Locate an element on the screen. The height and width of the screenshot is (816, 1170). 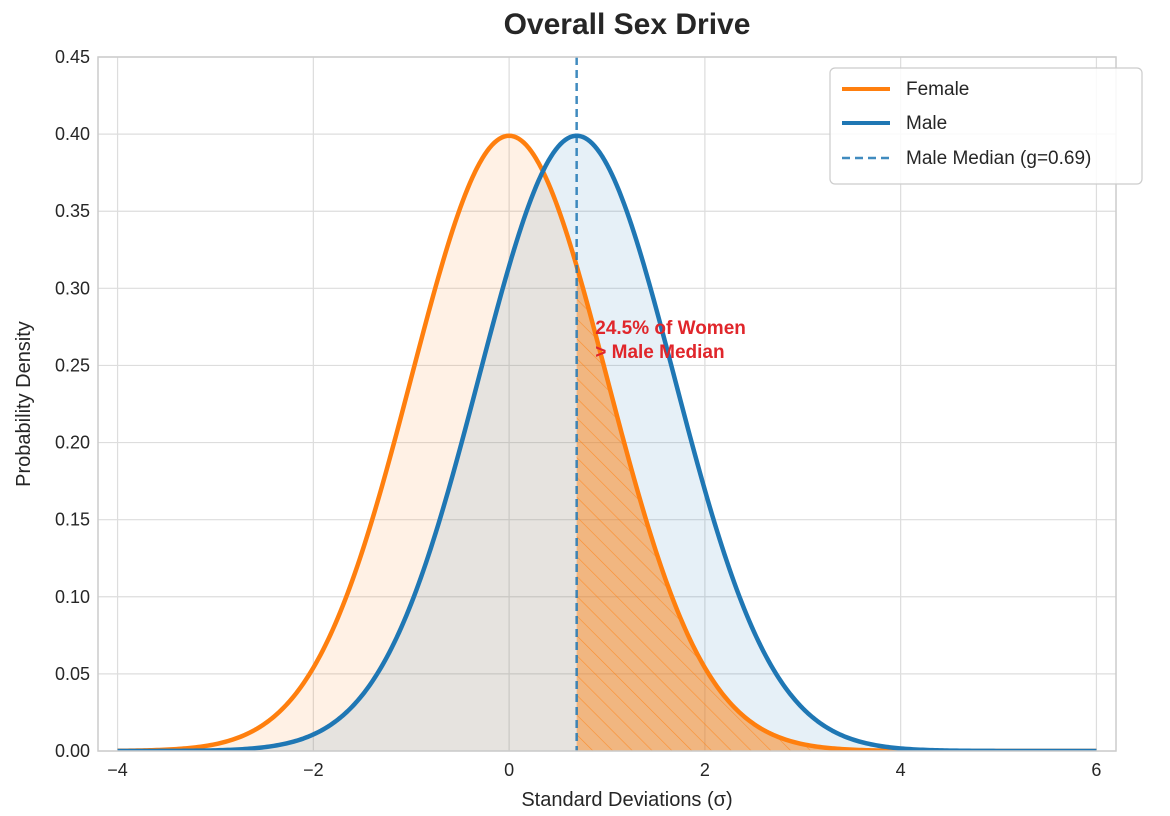
x-axis-label: Standard Deviations (σ) is located at coordinates (626, 800).